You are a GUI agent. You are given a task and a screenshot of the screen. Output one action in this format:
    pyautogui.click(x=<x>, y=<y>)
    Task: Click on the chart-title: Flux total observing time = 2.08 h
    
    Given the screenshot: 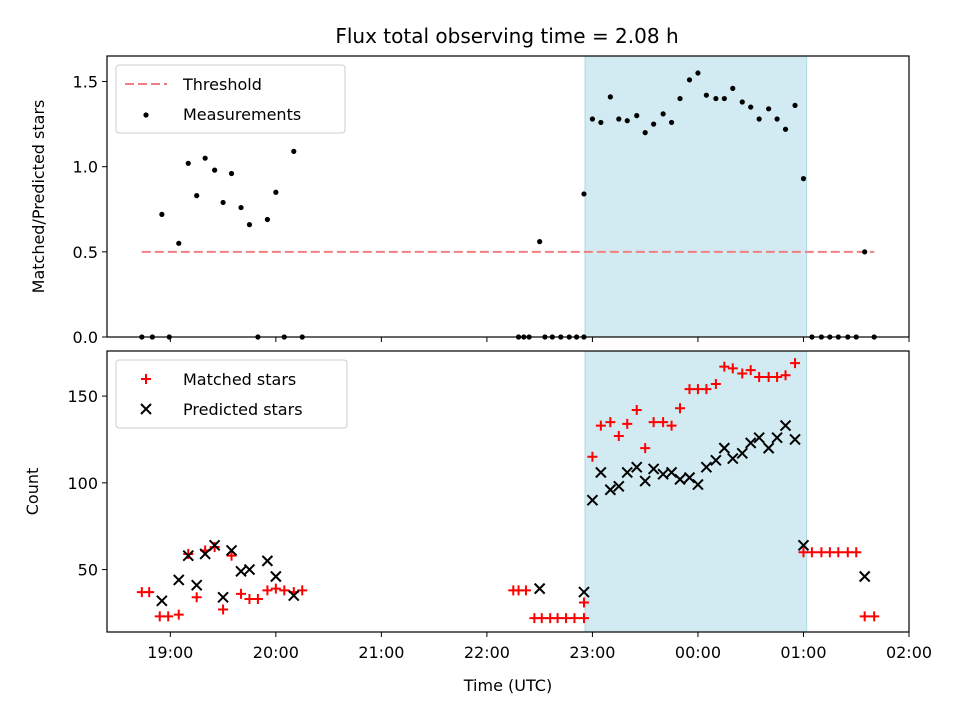 What is the action you would take?
    pyautogui.click(x=506, y=36)
    